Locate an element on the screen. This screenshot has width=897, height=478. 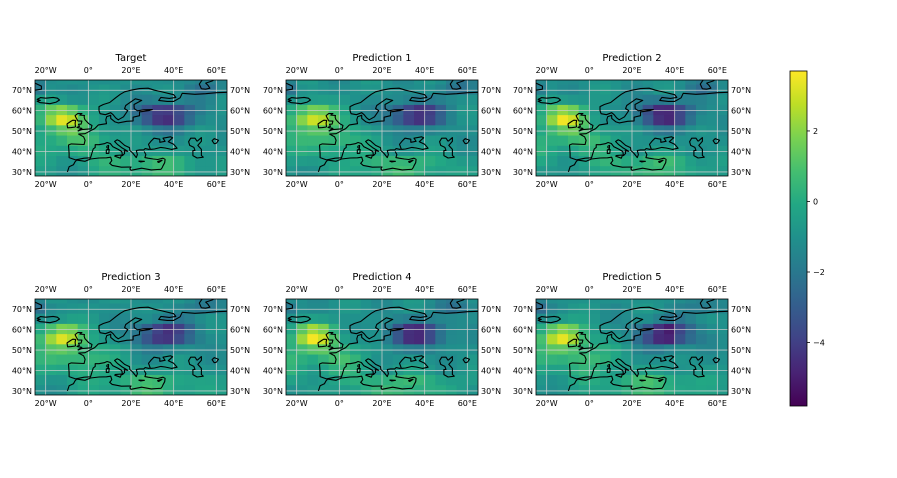
lat-tick-label-right: 70°N is located at coordinates (240, 90).